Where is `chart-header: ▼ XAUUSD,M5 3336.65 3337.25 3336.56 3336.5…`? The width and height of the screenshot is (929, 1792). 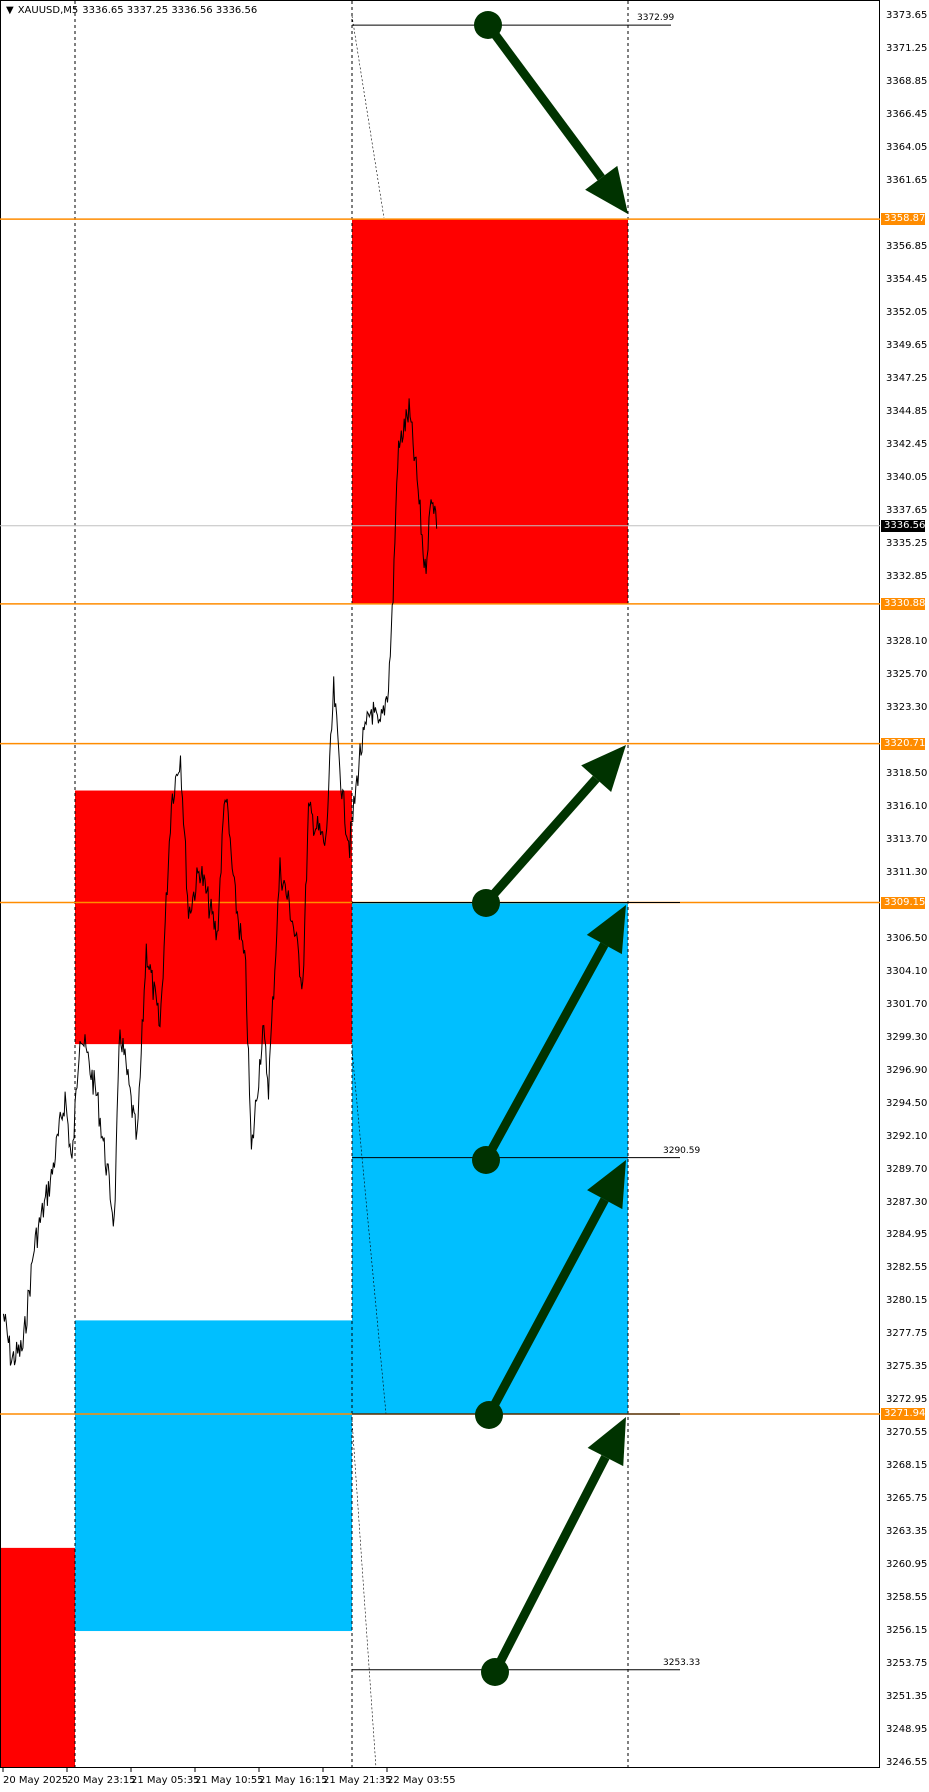 chart-header: ▼ XAUUSD,M5 3336.65 3337.25 3336.56 3336.5… is located at coordinates (133, 10).